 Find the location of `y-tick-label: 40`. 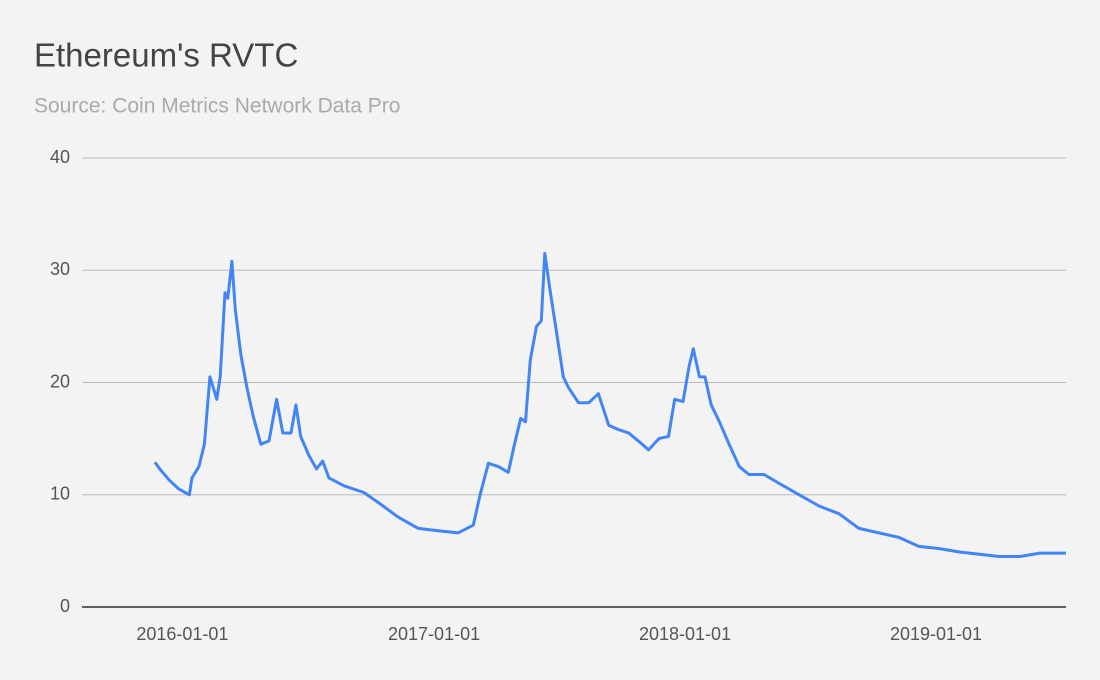

y-tick-label: 40 is located at coordinates (60, 157).